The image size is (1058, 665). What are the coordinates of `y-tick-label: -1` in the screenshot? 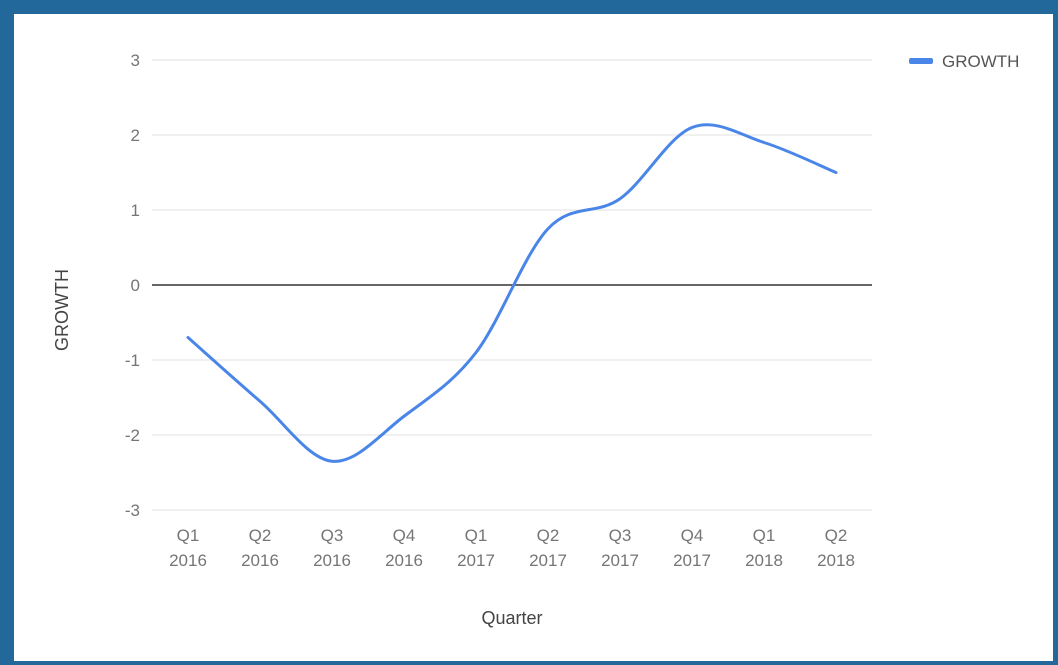 It's located at (132, 360).